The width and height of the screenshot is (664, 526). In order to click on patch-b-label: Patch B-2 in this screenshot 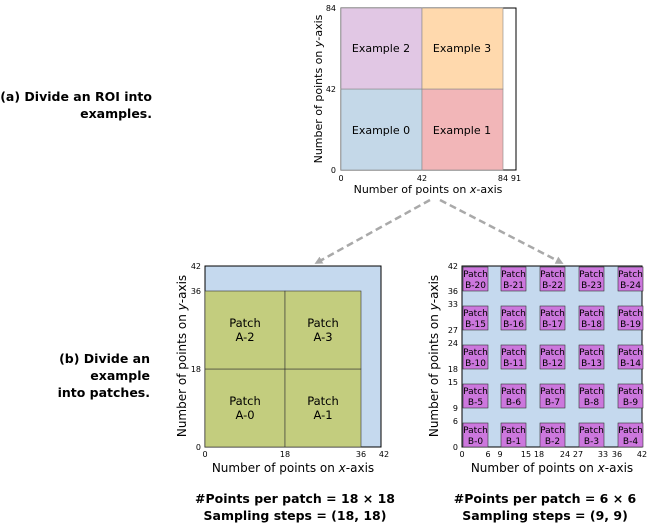, I will do `click(552, 436)`.